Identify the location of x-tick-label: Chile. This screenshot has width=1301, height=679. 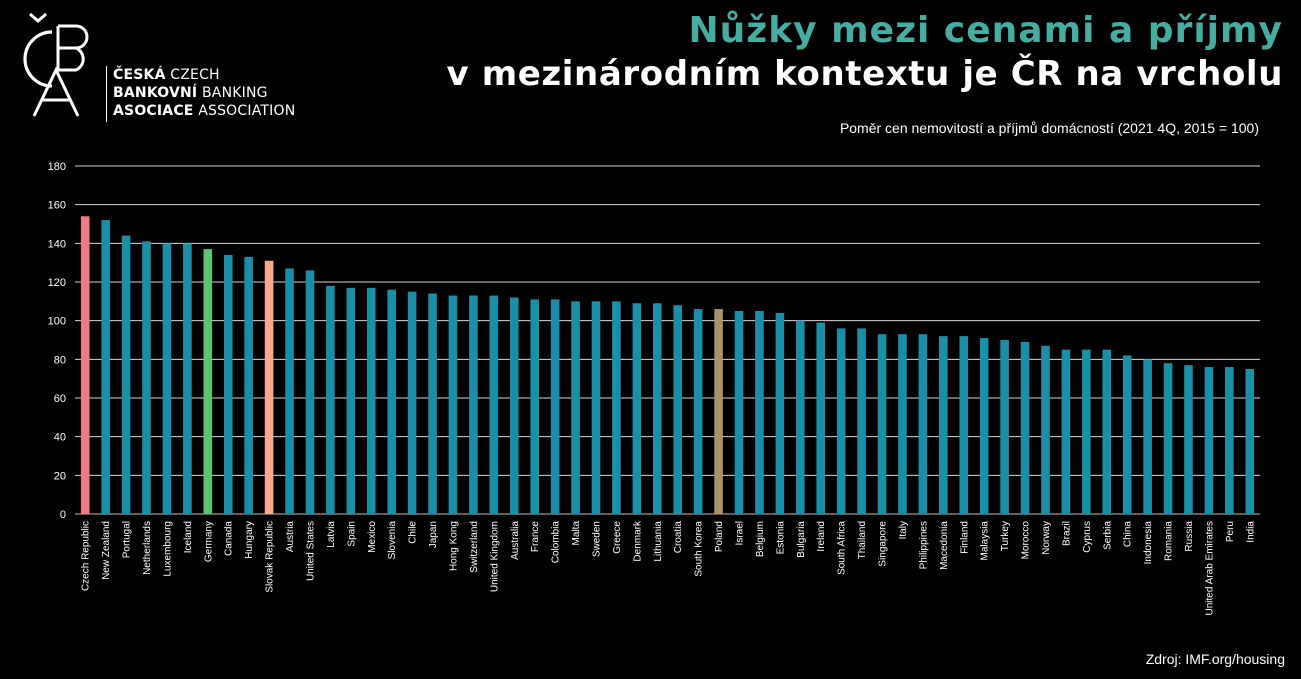
(413, 532).